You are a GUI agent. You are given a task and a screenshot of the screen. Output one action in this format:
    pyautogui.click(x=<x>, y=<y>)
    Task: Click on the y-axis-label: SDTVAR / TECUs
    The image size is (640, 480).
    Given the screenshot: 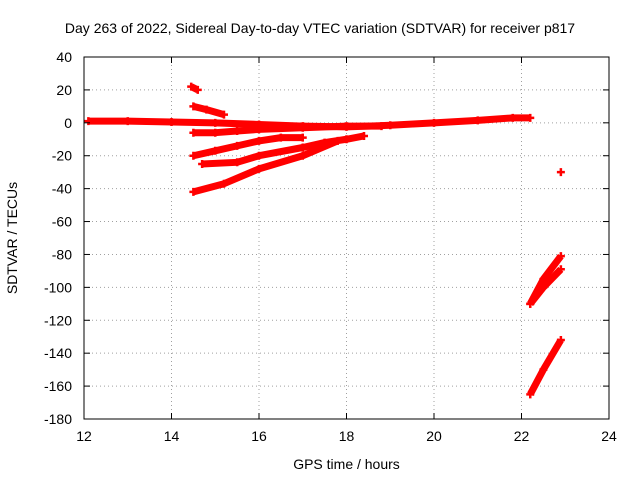 What is the action you would take?
    pyautogui.click(x=12, y=238)
    